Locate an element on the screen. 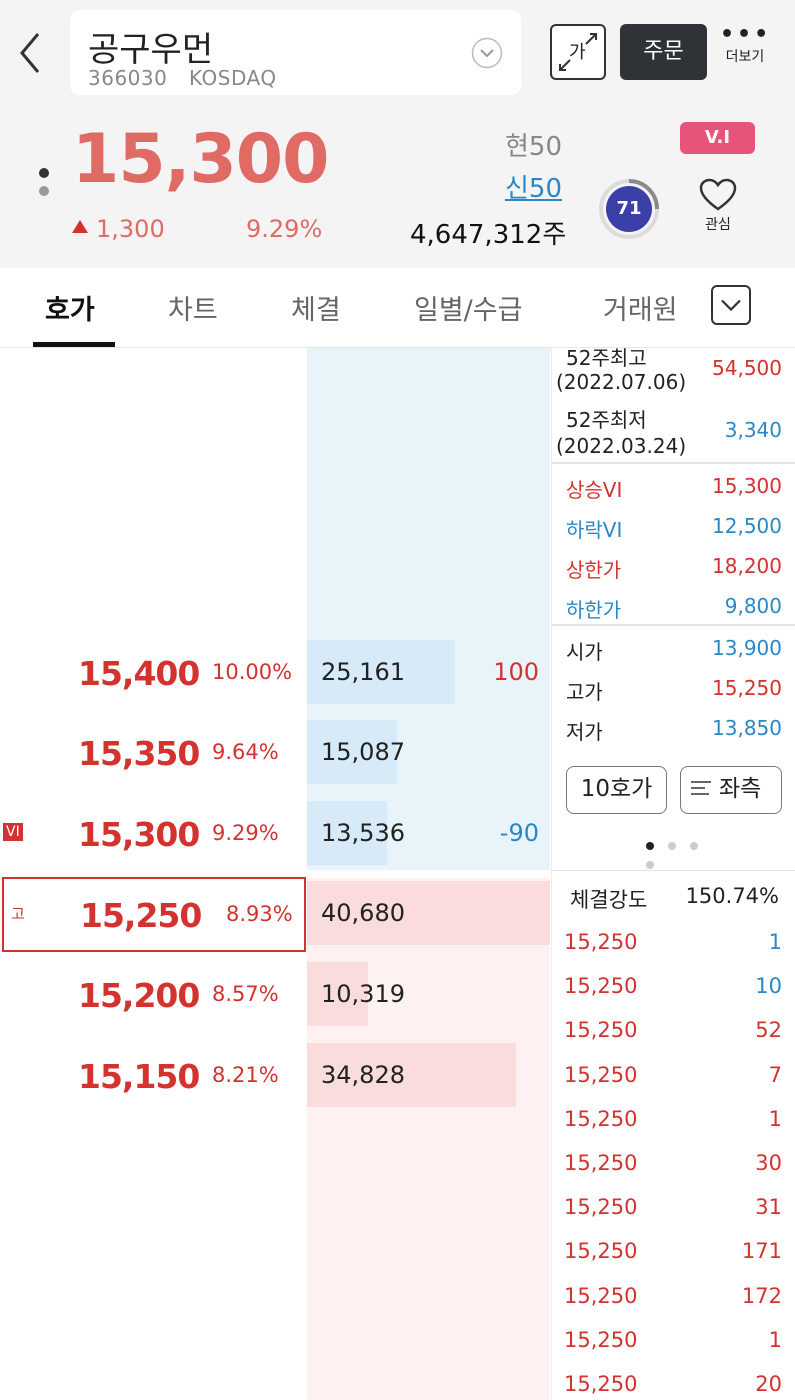 The width and height of the screenshot is (795, 1400). vi-tag: VI is located at coordinates (13, 832).